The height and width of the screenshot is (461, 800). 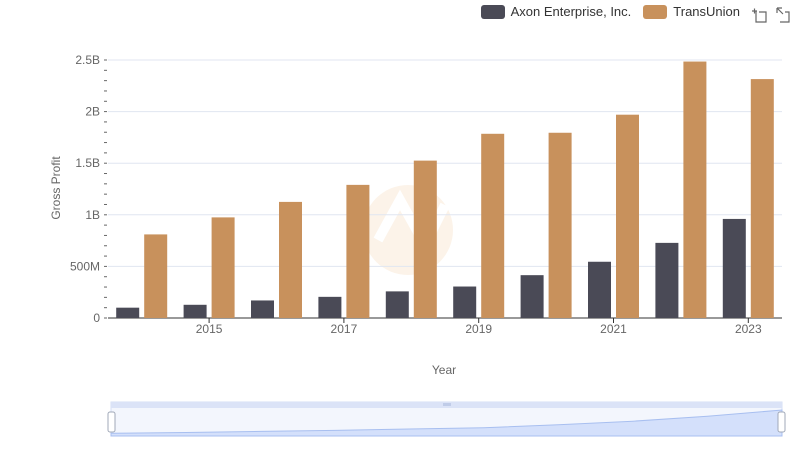 I want to click on bar-transunion-2020, so click(x=560, y=225).